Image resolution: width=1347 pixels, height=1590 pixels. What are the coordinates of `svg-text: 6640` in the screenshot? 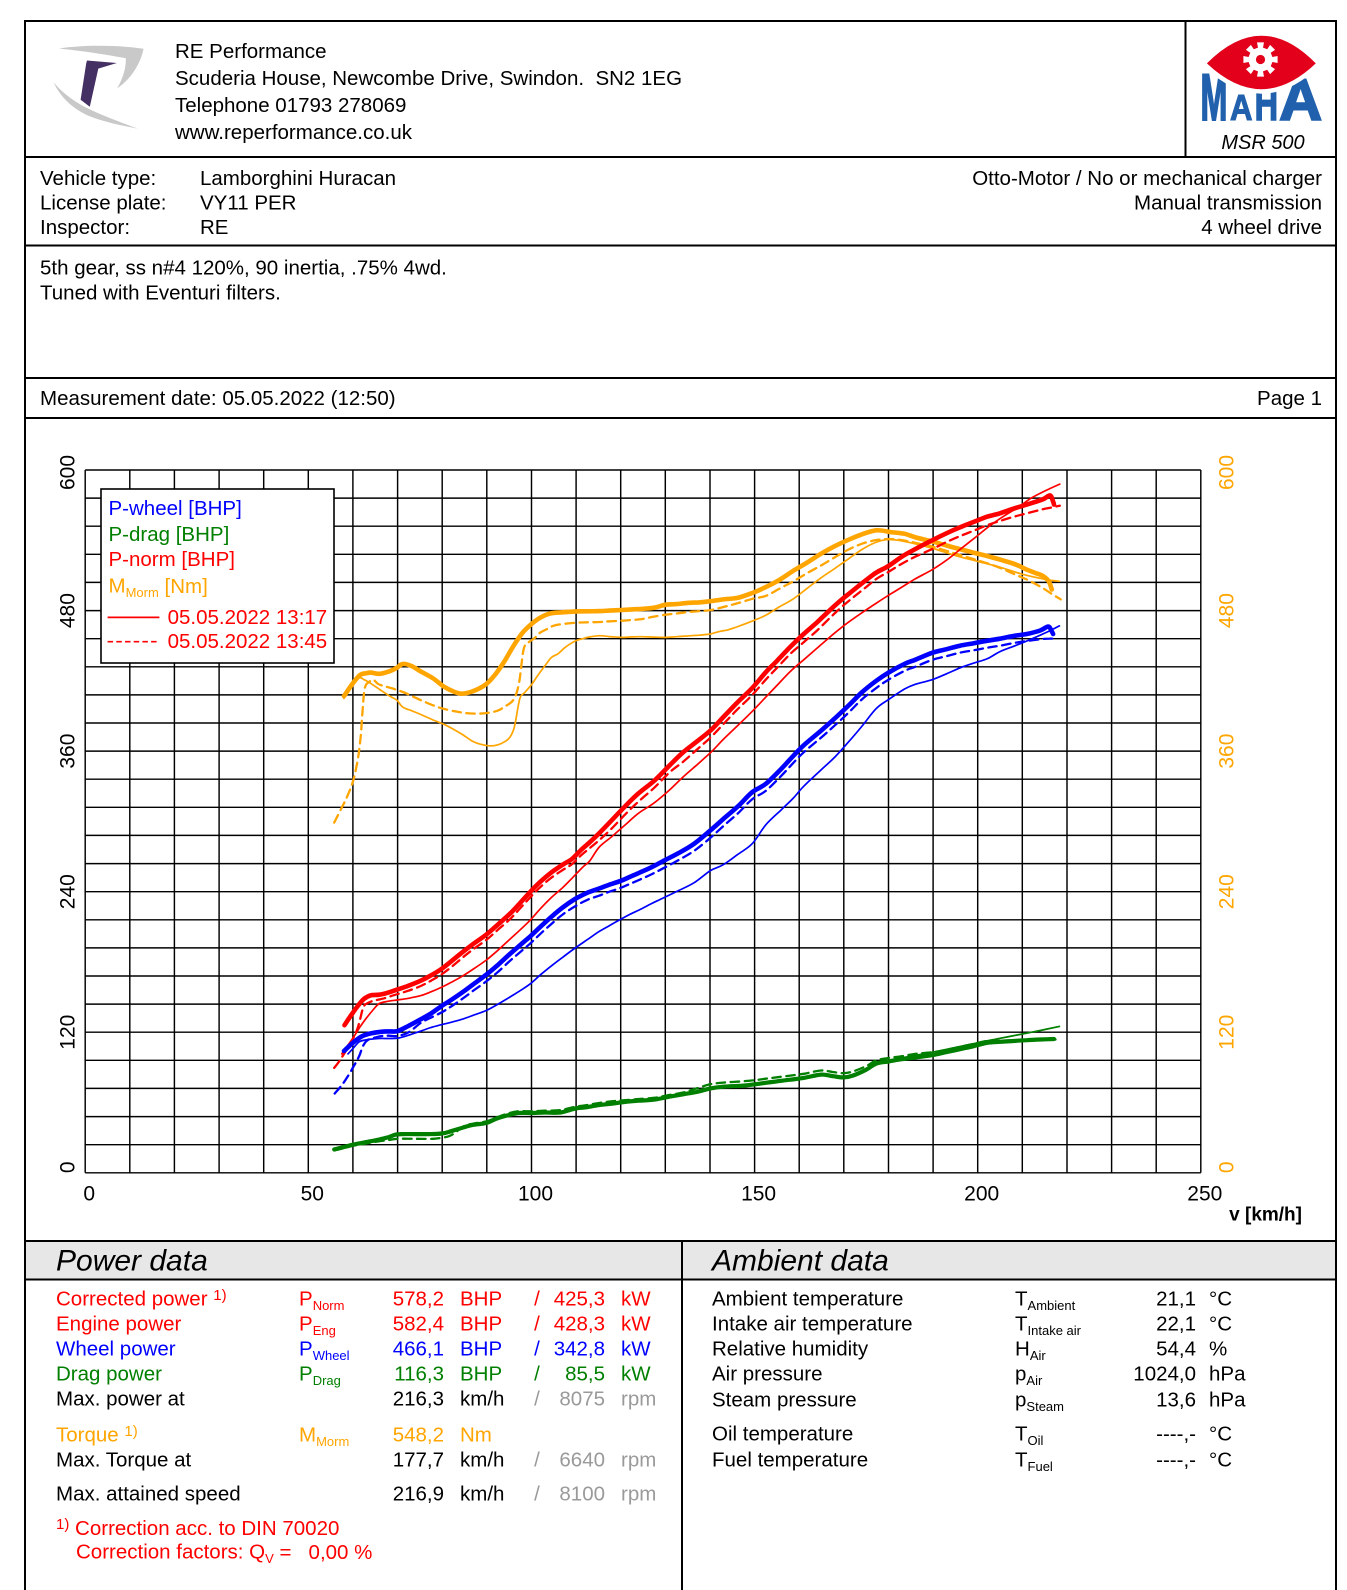 It's located at (582, 1460).